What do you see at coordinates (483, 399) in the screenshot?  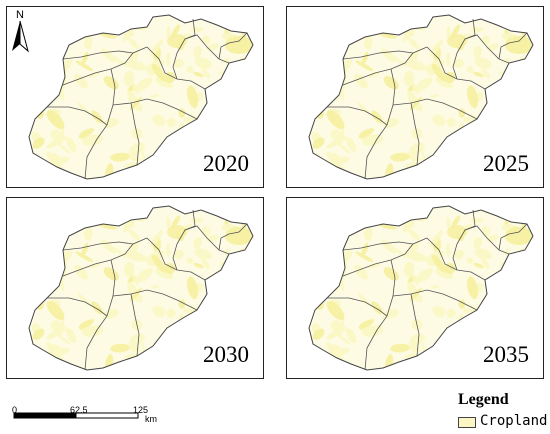 I see `legend-title: Legend` at bounding box center [483, 399].